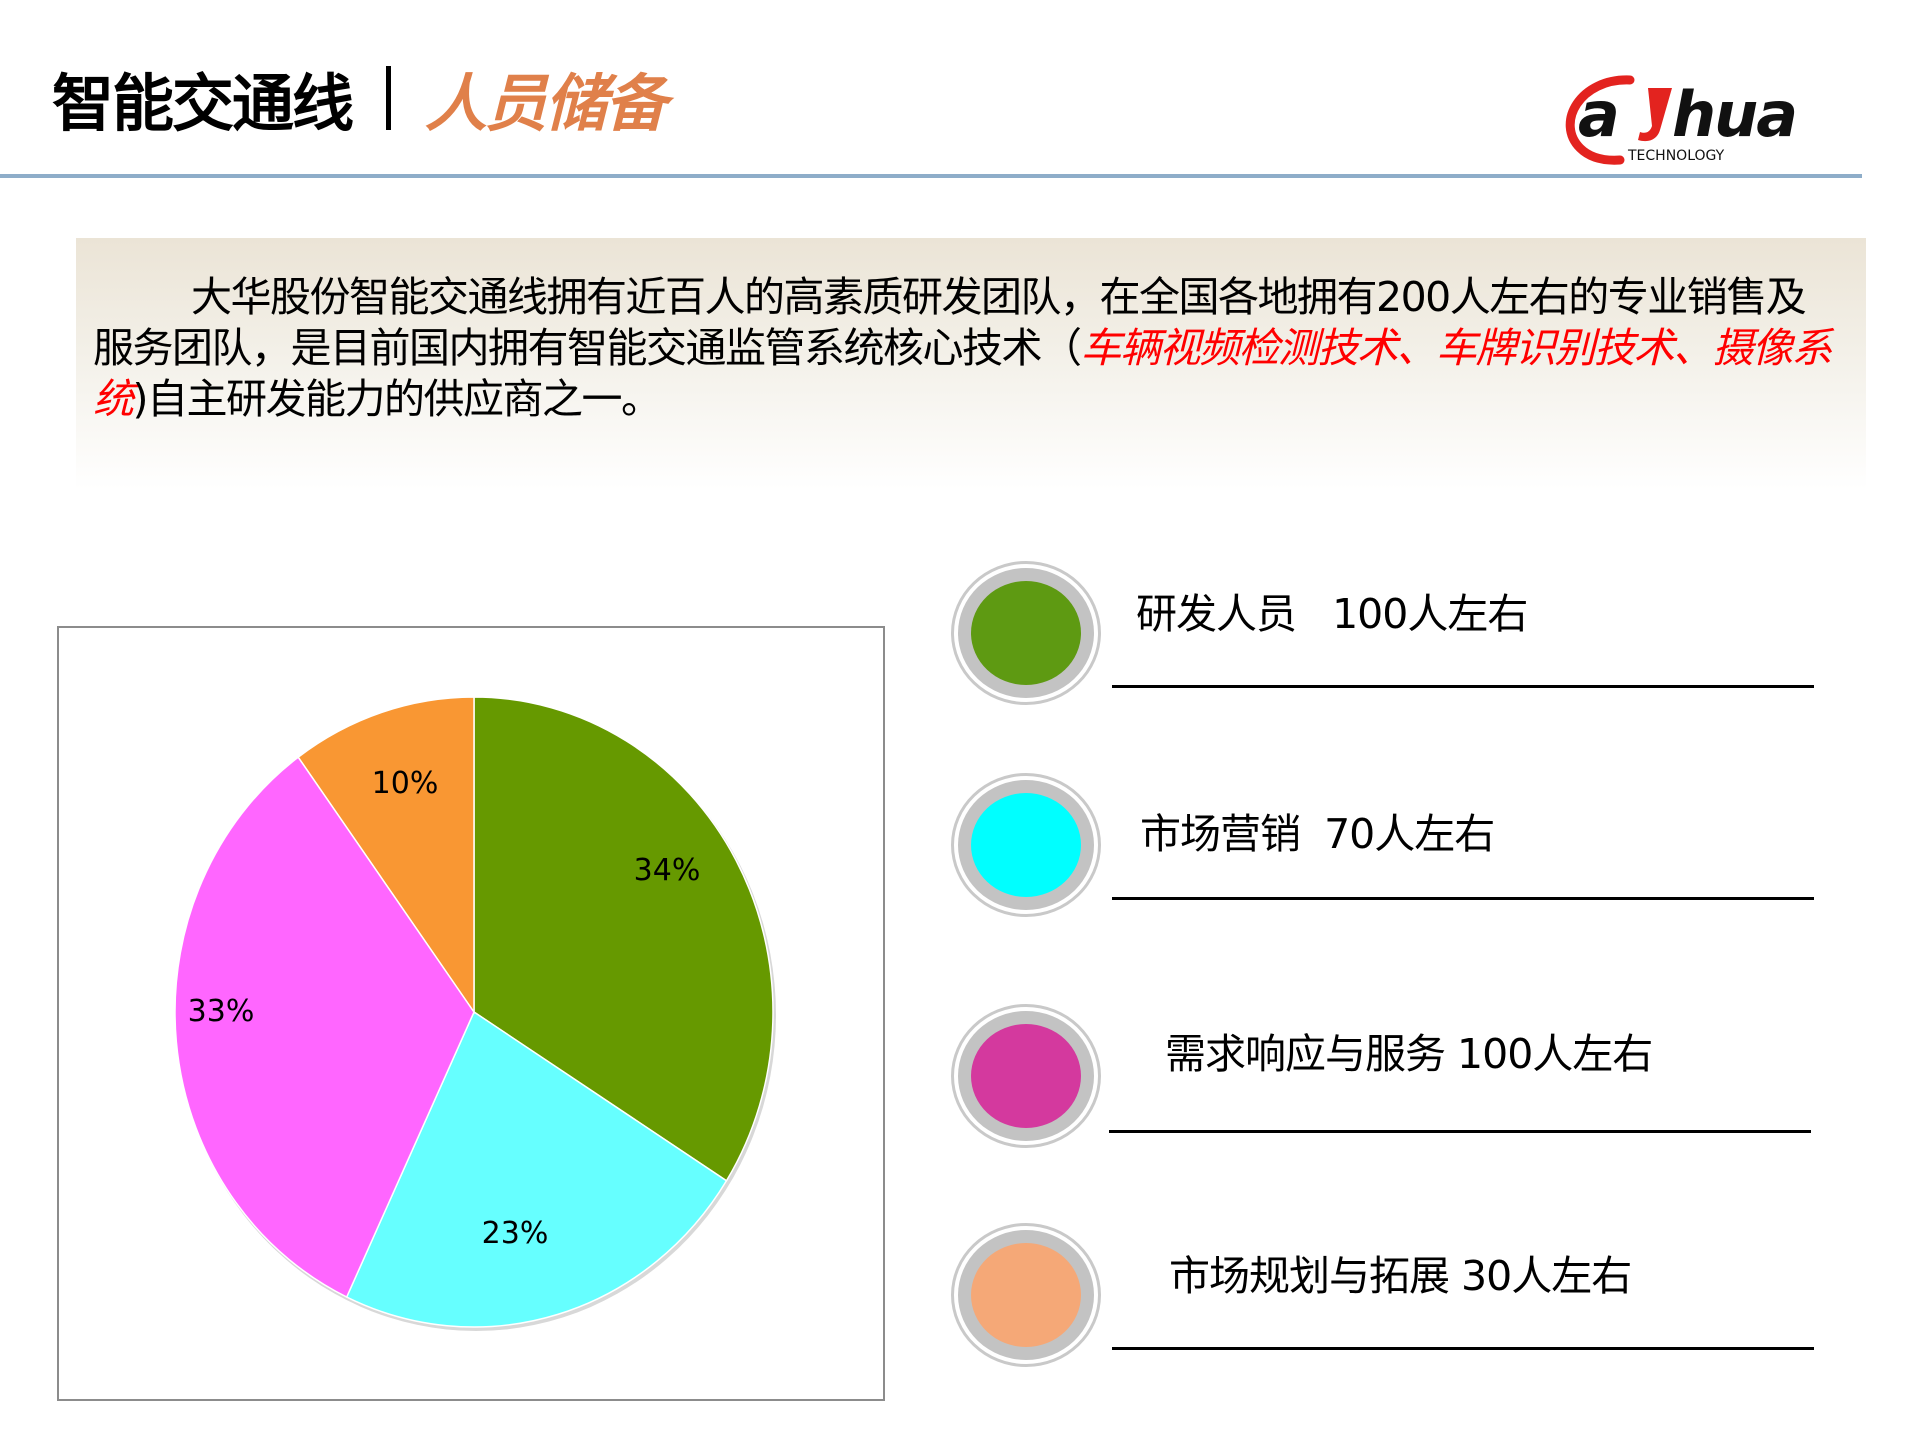 The image size is (1920, 1440). I want to click on pie-data-label: 23%, so click(515, 1233).